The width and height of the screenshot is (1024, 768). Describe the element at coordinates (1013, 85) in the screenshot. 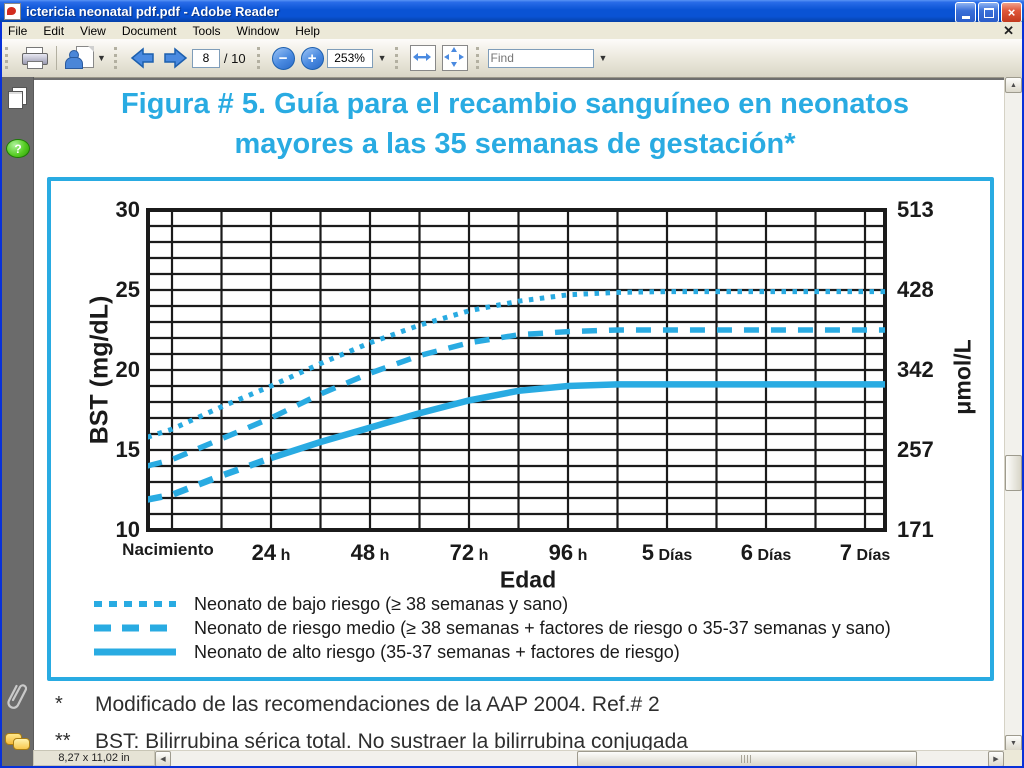

I see `scroll-up-button: ▲` at that location.